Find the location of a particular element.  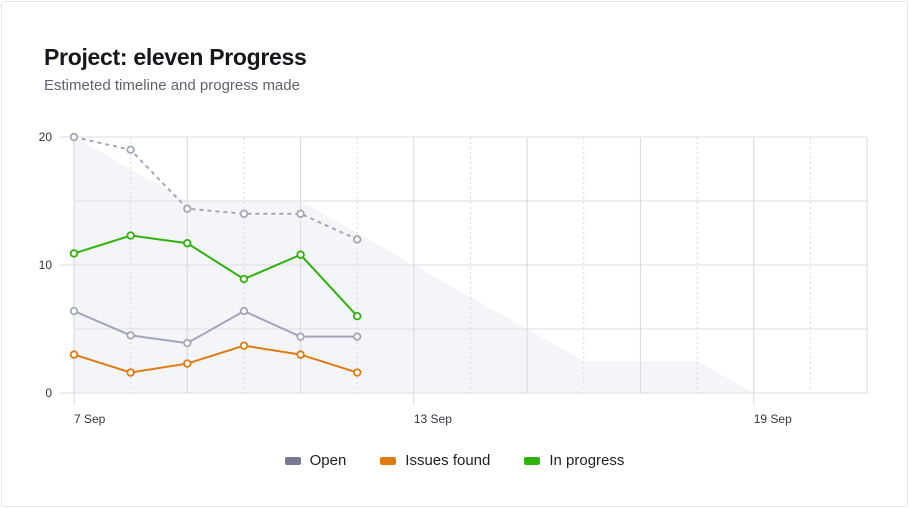

estimated-line is located at coordinates (215, 188).